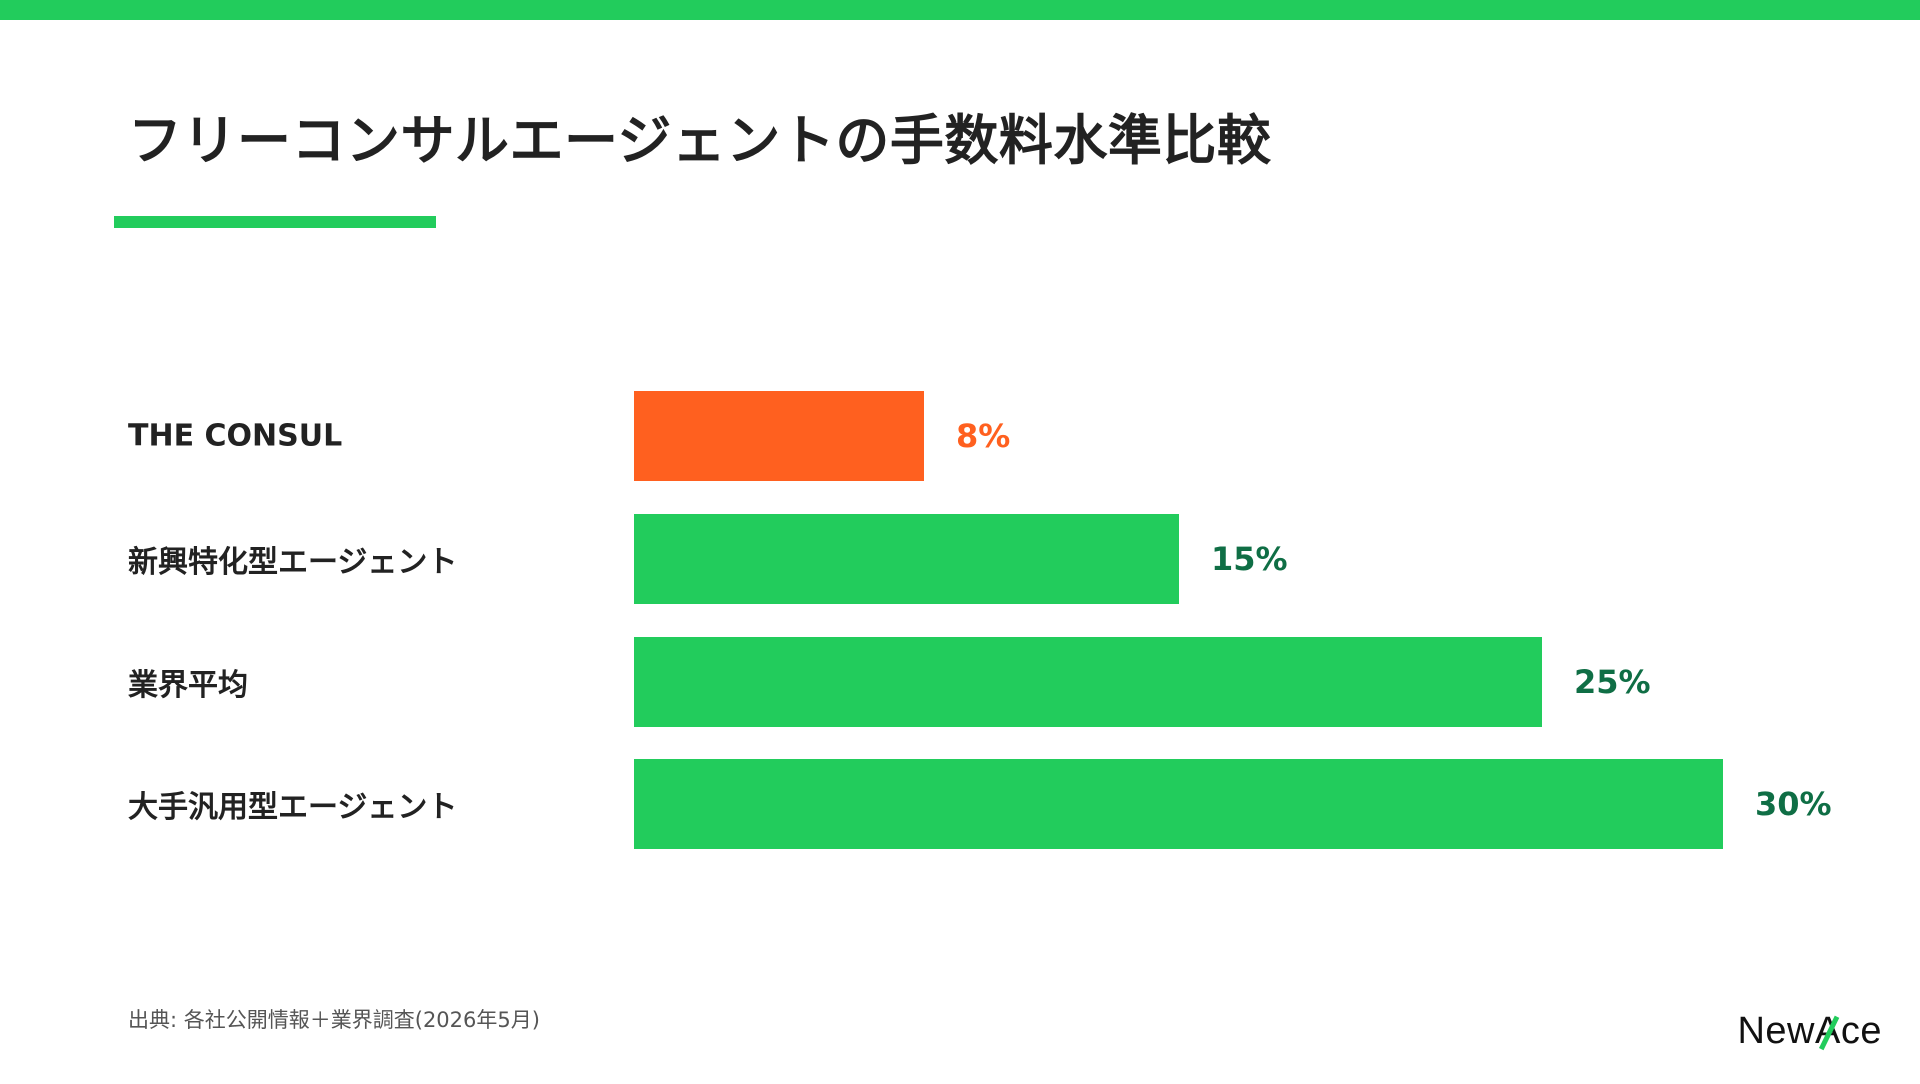 The image size is (1920, 1084). What do you see at coordinates (1793, 804) in the screenshot?
I see `value-label: 30%` at bounding box center [1793, 804].